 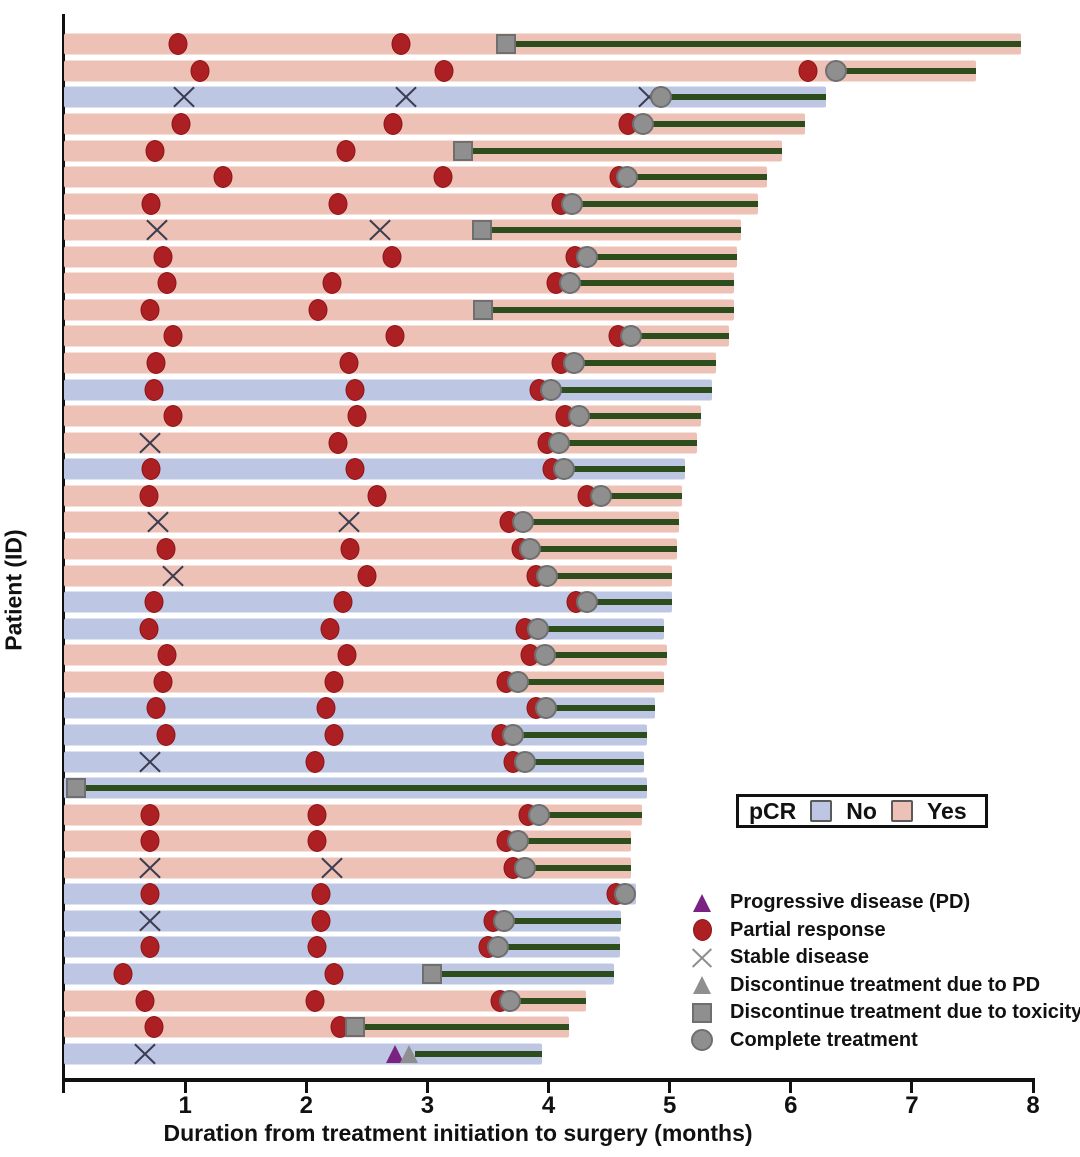 What do you see at coordinates (773, 810) in the screenshot?
I see `pcr-legend-title: pCR` at bounding box center [773, 810].